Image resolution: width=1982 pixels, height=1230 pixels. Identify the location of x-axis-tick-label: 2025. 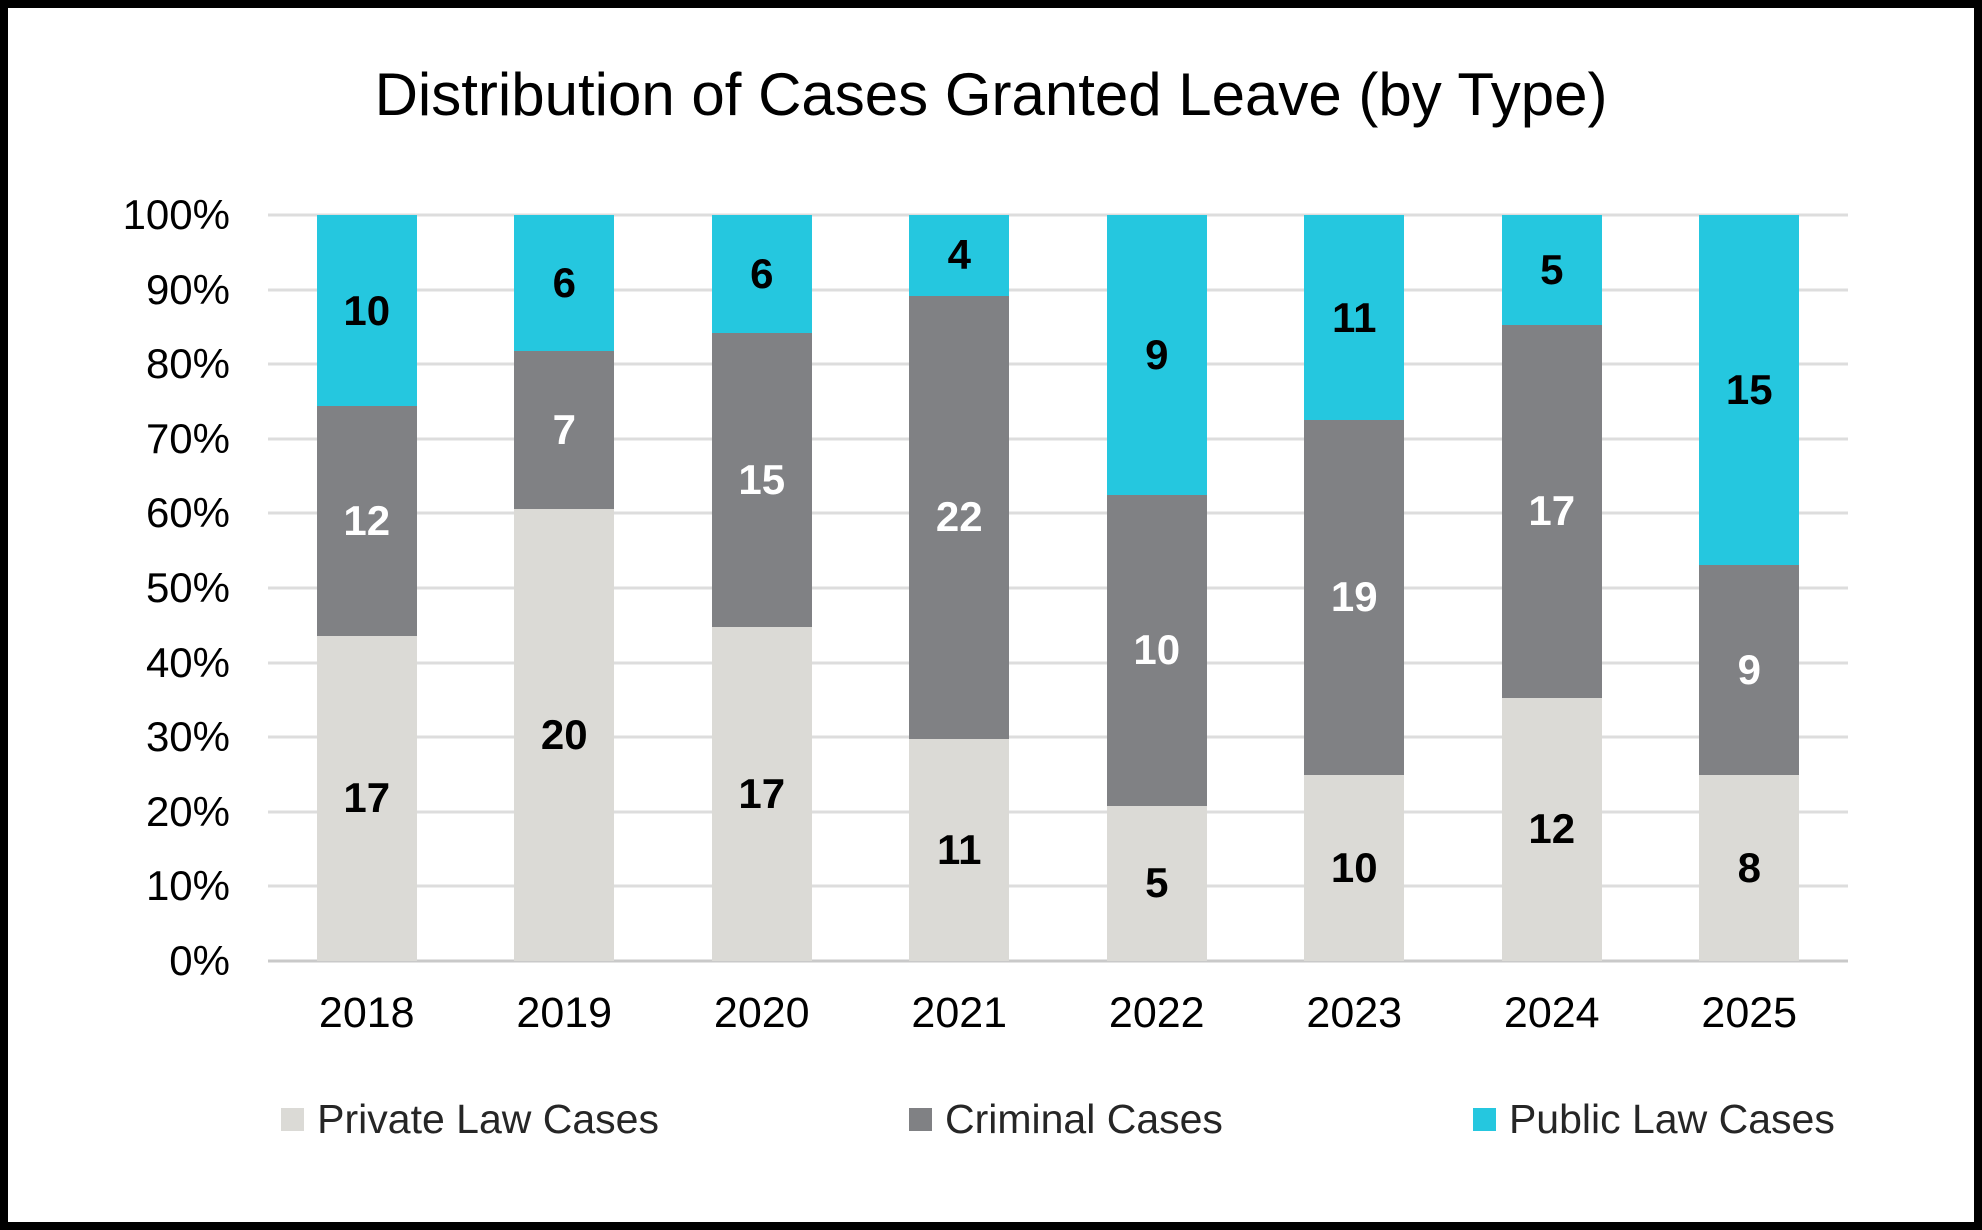
(1749, 1013).